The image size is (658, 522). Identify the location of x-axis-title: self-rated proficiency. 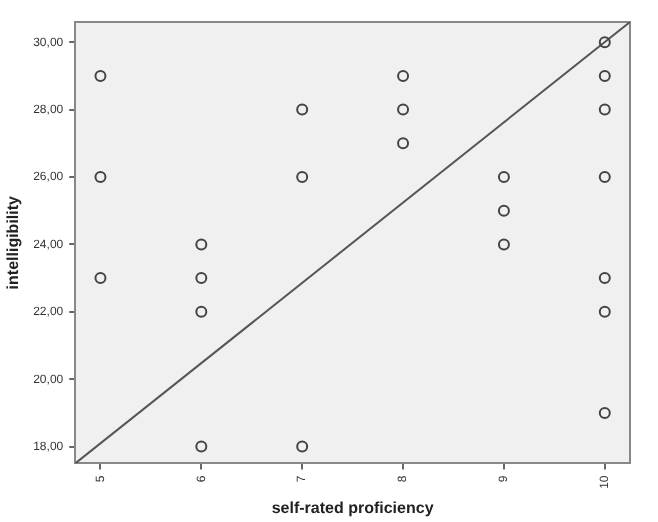
(353, 507).